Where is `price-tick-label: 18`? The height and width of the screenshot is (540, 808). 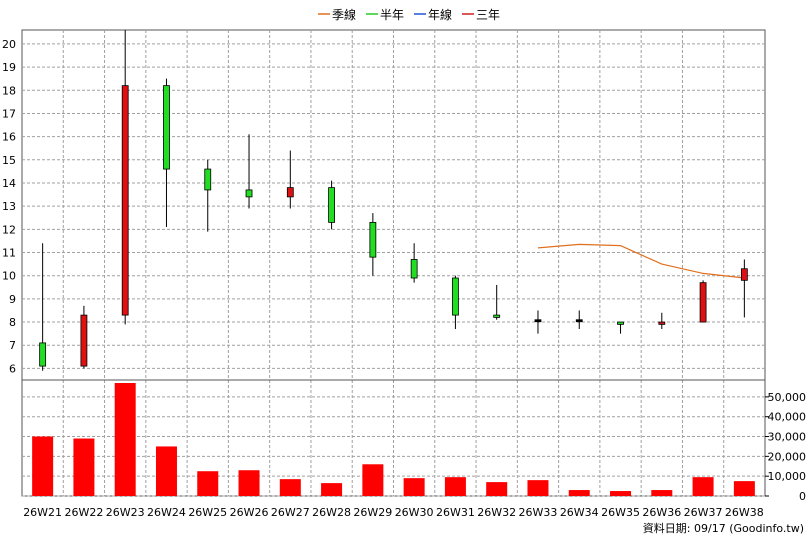 price-tick-label: 18 is located at coordinates (9, 90).